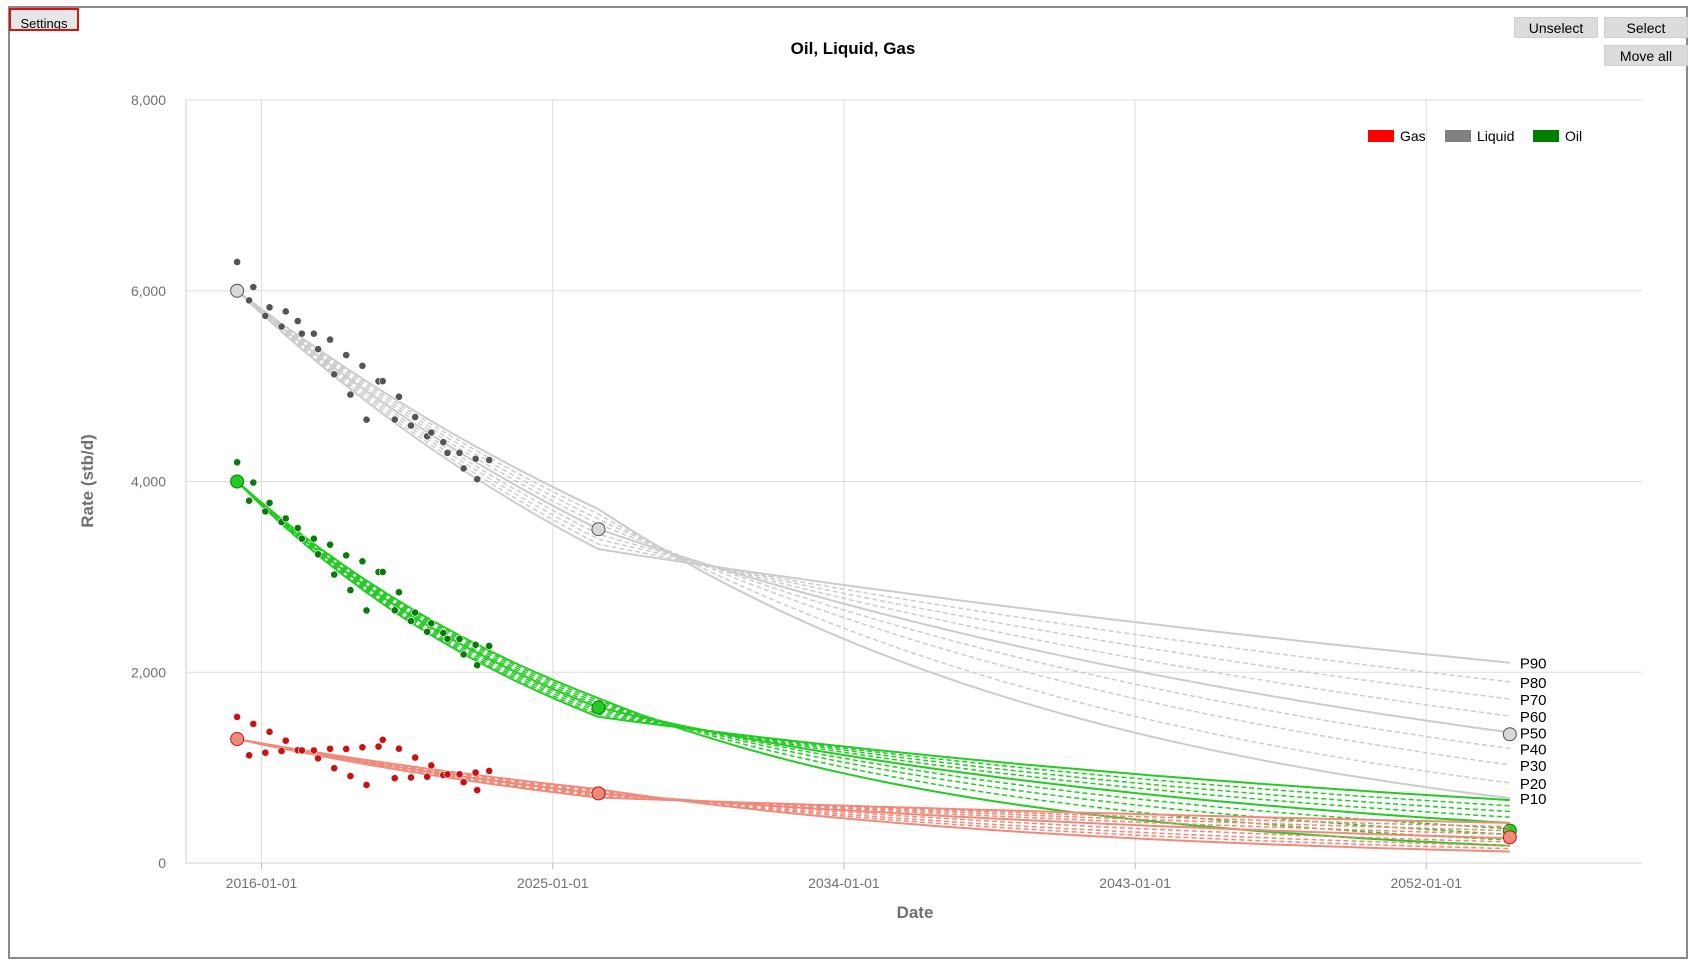 Image resolution: width=1699 pixels, height=965 pixels. Describe the element at coordinates (262, 883) in the screenshot. I see `x-tick-label: 2016-01-01` at that location.